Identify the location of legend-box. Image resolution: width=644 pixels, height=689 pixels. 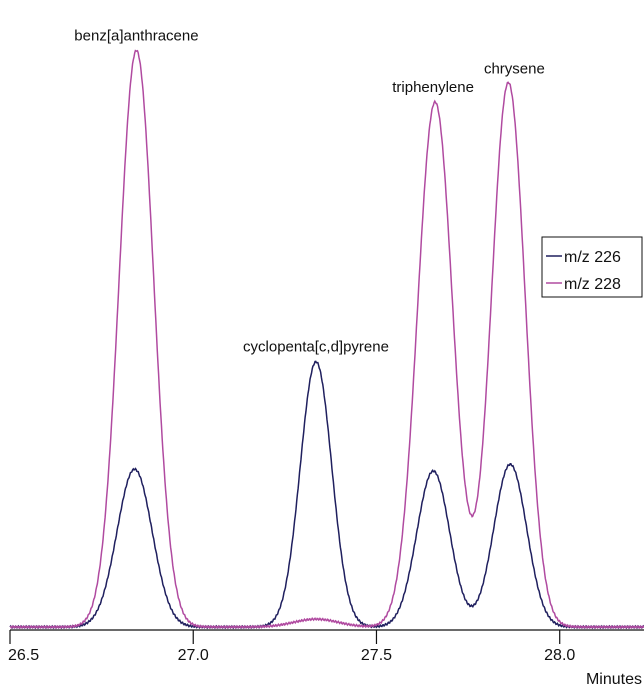
(592, 267).